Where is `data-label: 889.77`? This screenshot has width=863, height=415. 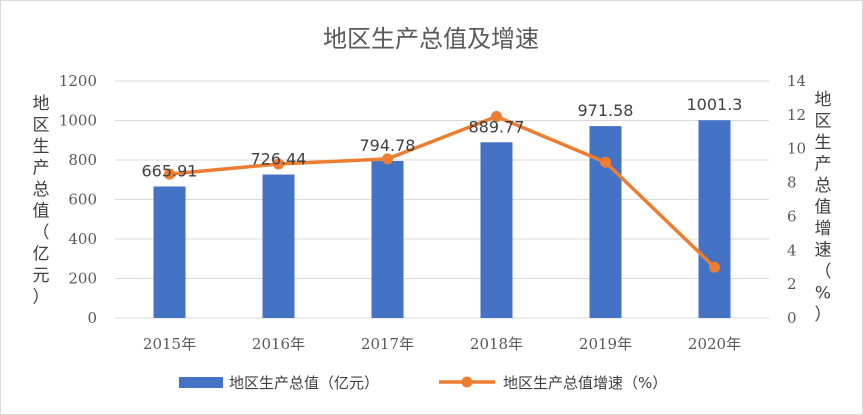 data-label: 889.77 is located at coordinates (497, 126).